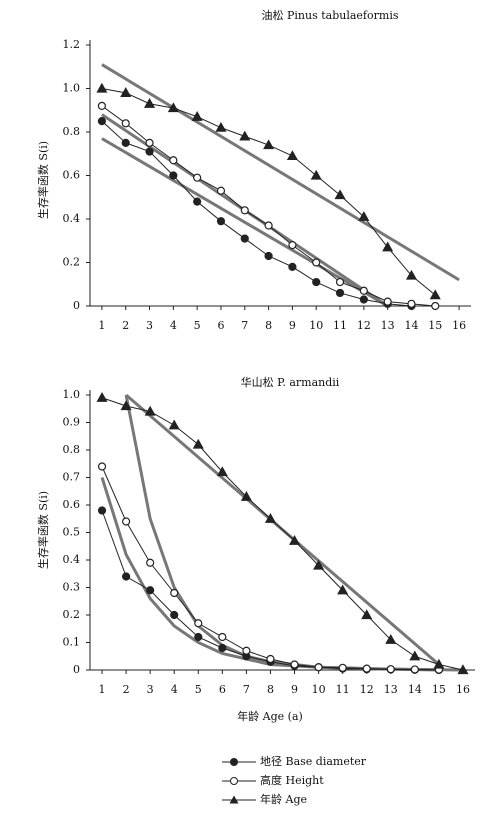  What do you see at coordinates (367, 689) in the screenshot?
I see `x-tick-label: 12` at bounding box center [367, 689].